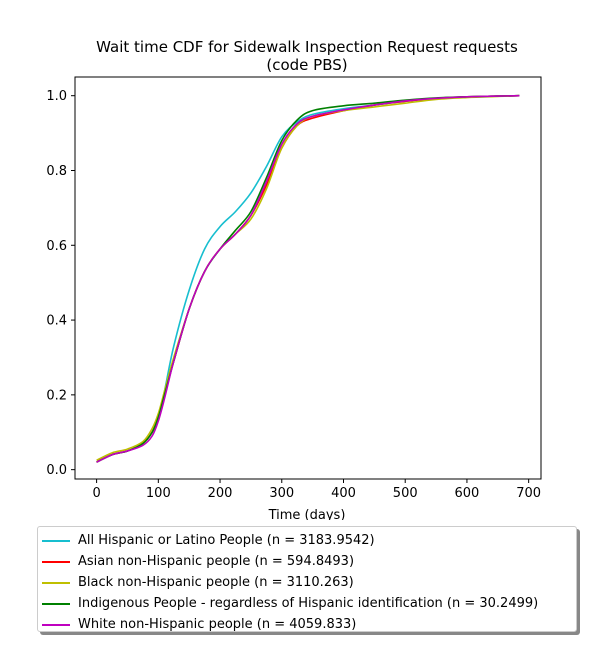  I want to click on x-tick-label: 0, so click(96, 493).